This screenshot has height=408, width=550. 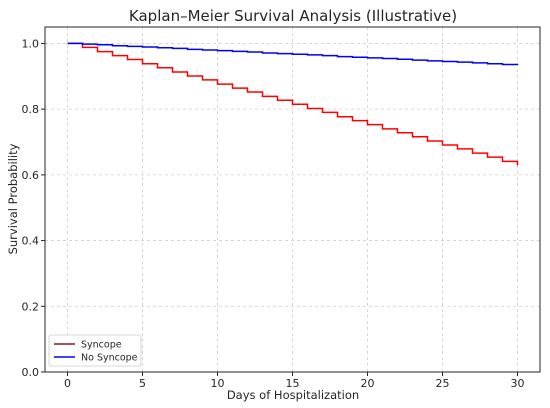 I want to click on x-tick-label: 5, so click(x=142, y=383).